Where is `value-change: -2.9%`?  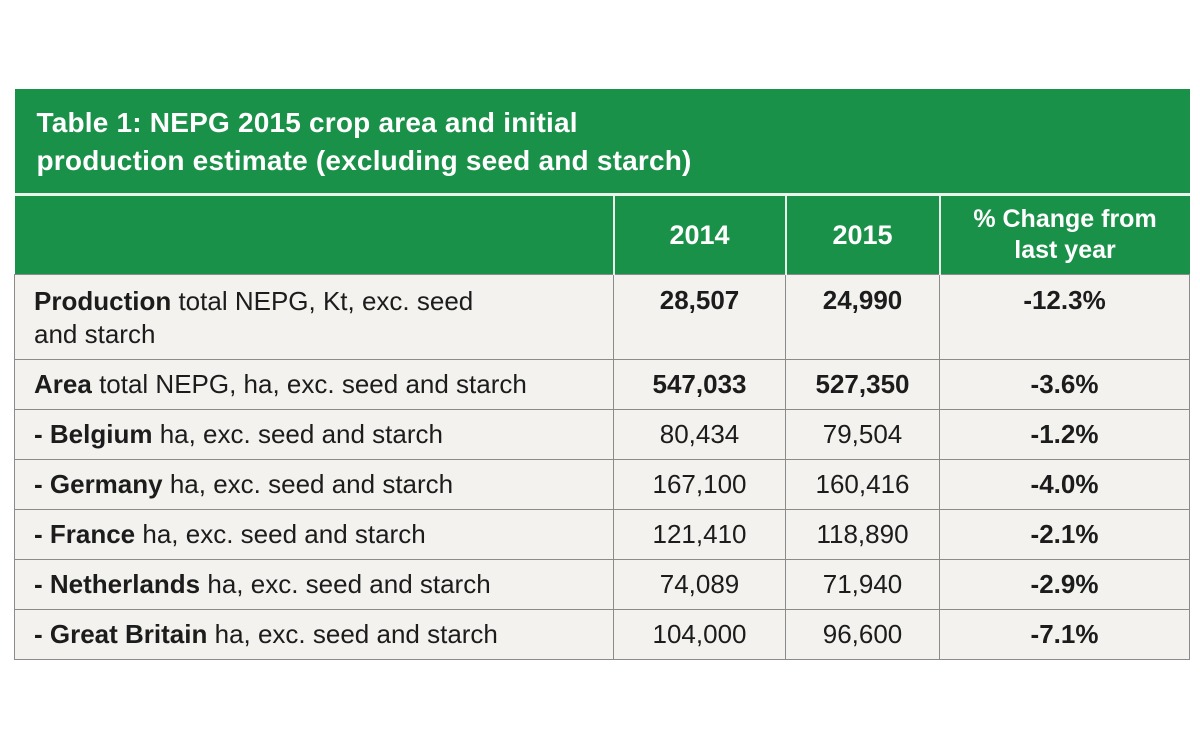 value-change: -2.9% is located at coordinates (1064, 584).